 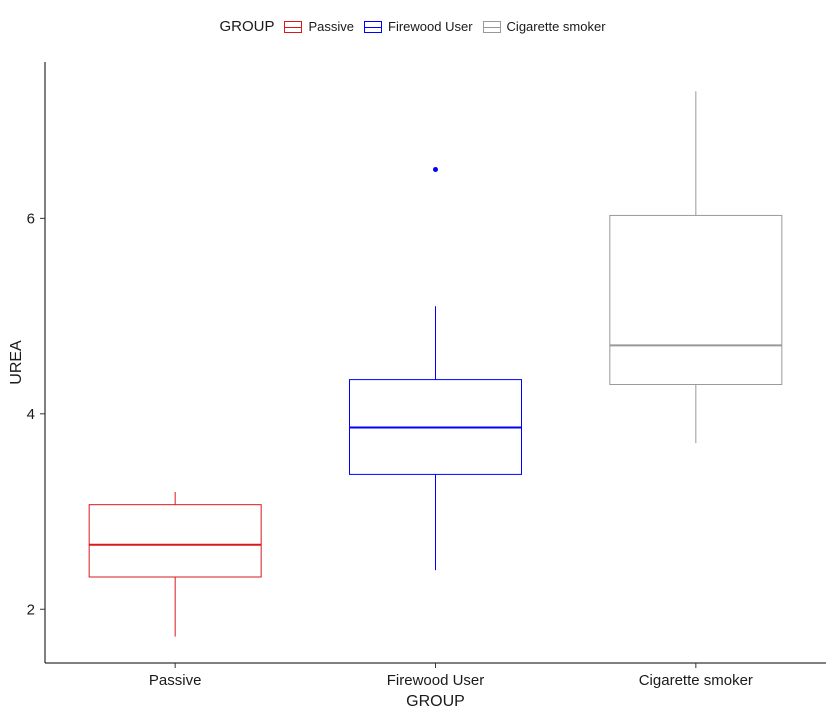 I want to click on legend-label-cigarette-smoker: Cigarette smoker, so click(x=556, y=26).